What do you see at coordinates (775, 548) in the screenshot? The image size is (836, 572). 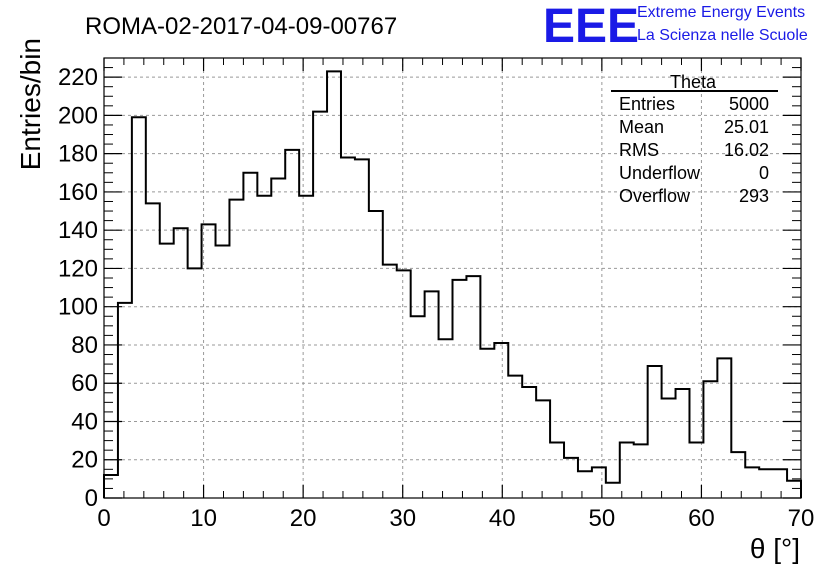 I see `x-axis-label: θ [°]` at bounding box center [775, 548].